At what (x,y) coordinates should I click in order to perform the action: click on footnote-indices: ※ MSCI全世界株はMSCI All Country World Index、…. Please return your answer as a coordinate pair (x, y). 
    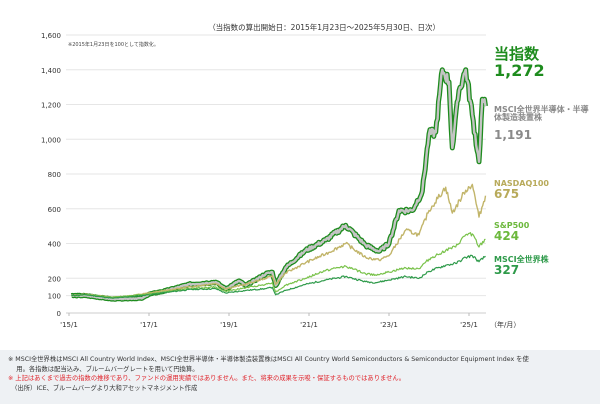
    Looking at the image, I should click on (268, 359).